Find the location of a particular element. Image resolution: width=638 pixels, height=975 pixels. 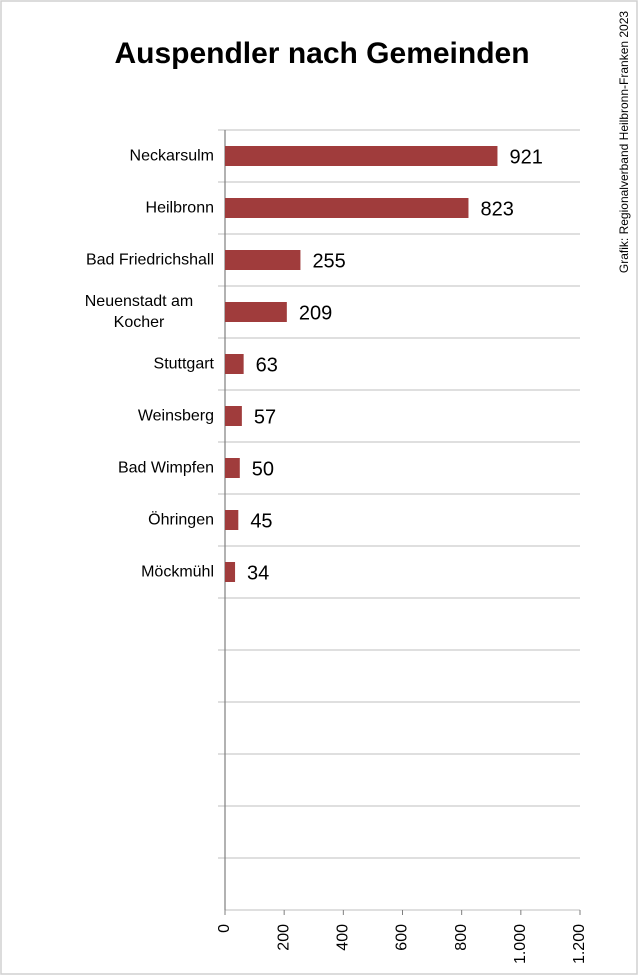

y-tick-label: Heilbronn is located at coordinates (179, 208).